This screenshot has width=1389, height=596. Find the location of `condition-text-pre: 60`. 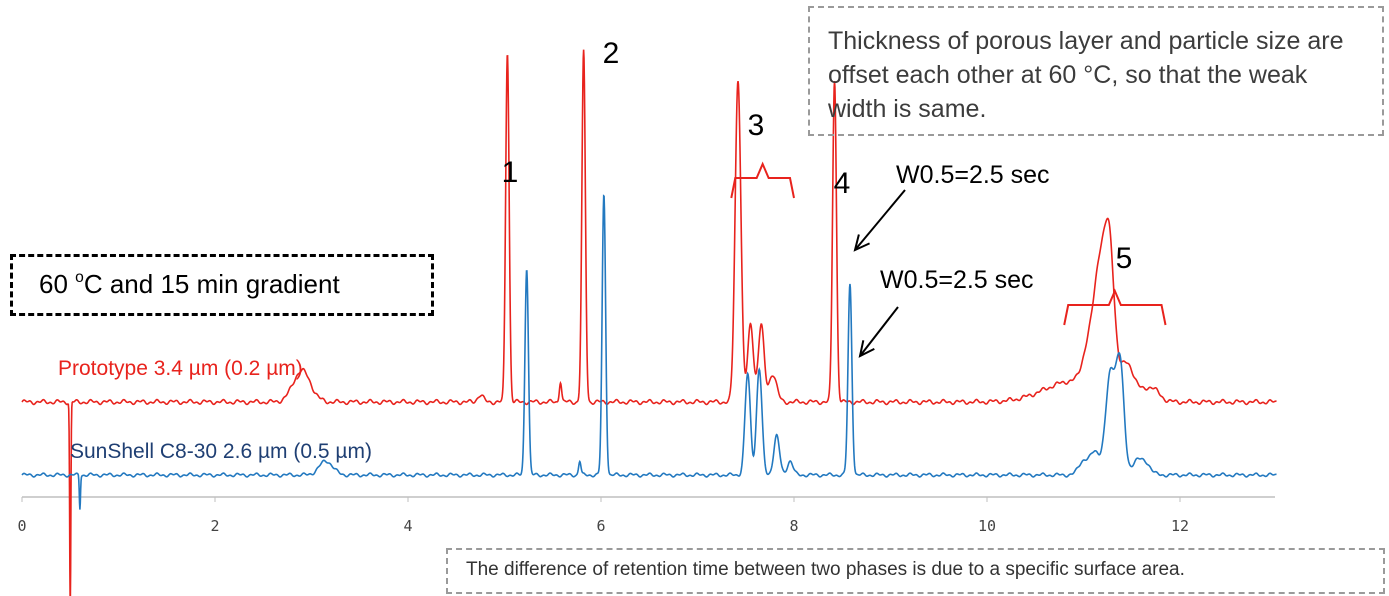

condition-text-pre: 60 is located at coordinates (57, 284).